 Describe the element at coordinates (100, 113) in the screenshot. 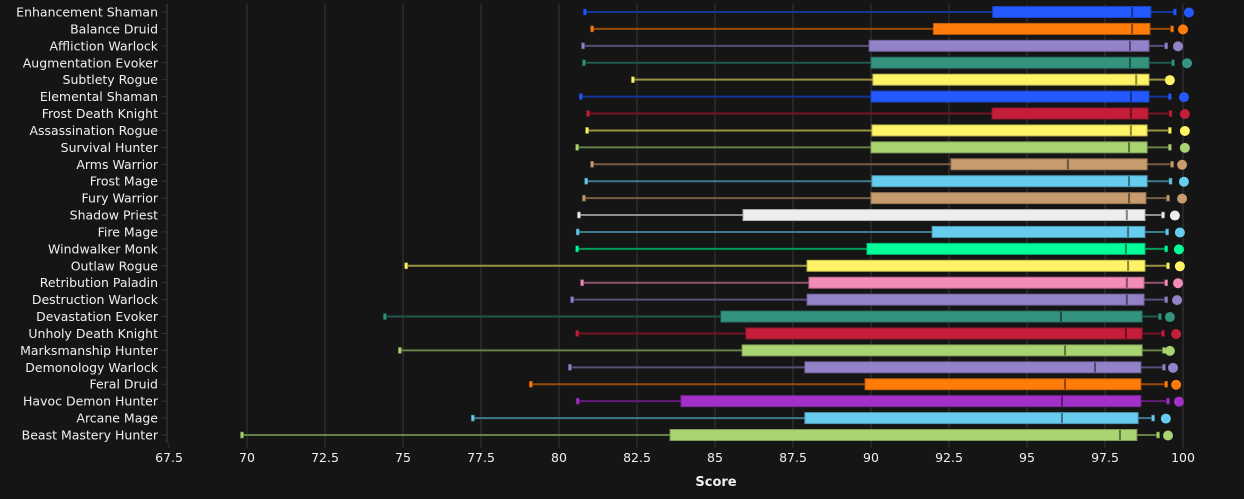

I see `category-label: Frost Death Knight` at that location.